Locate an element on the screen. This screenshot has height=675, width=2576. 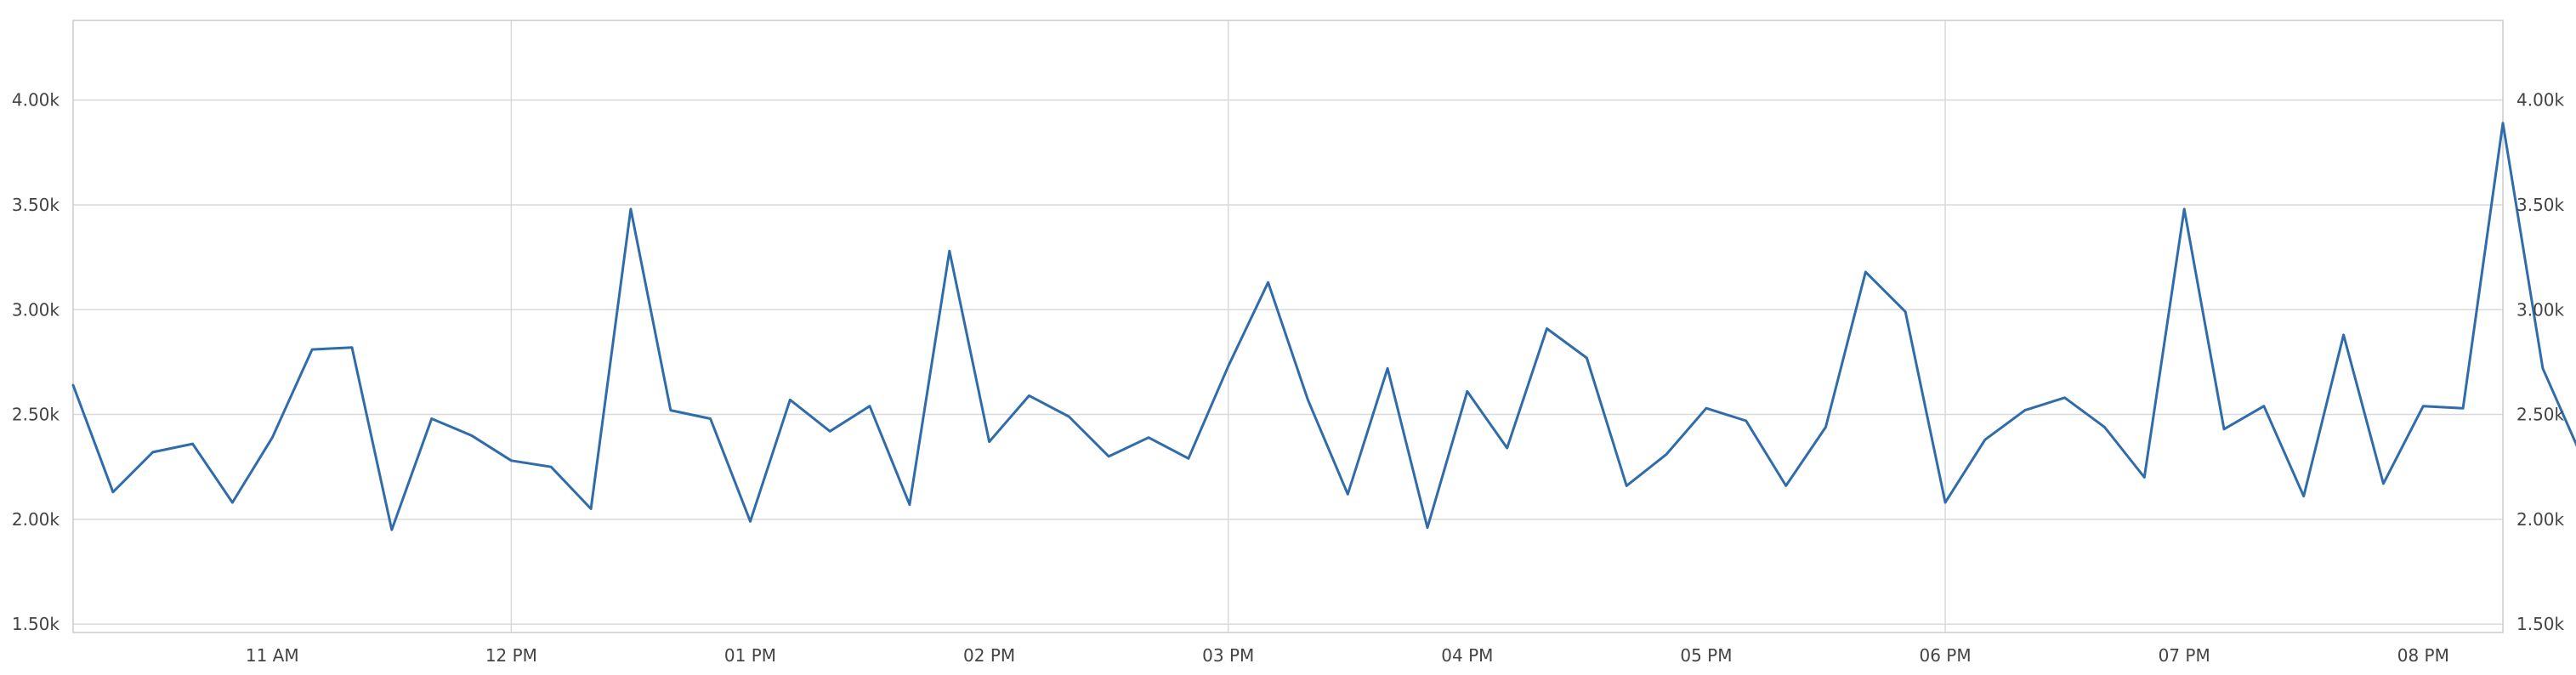
y-tick-label-right: 2.50k is located at coordinates (2541, 415).